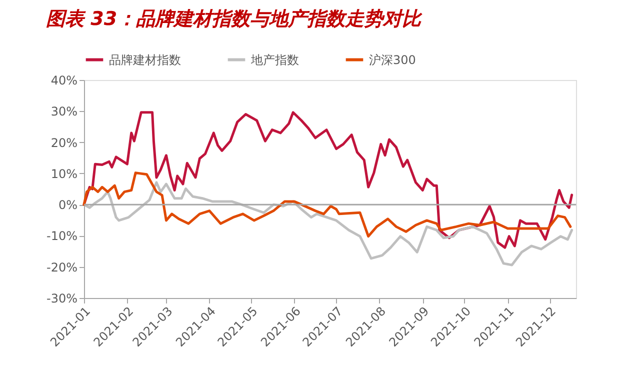 Image resolution: width=640 pixels, height=369 pixels. Describe the element at coordinates (235, 19) in the screenshot. I see `chart-title: 图表 33：品牌建材指数与地产指数走势对比` at that location.